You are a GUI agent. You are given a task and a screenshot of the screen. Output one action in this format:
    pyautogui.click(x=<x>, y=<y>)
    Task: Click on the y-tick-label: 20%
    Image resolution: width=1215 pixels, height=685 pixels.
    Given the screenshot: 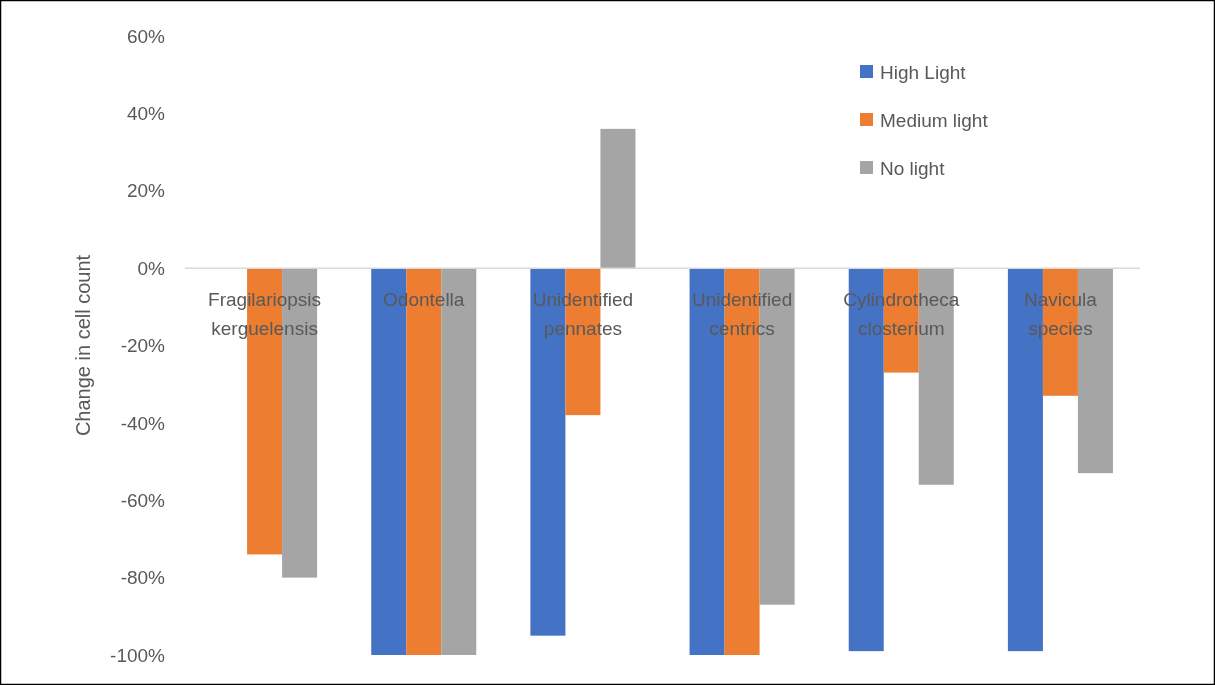 What is the action you would take?
    pyautogui.click(x=146, y=191)
    